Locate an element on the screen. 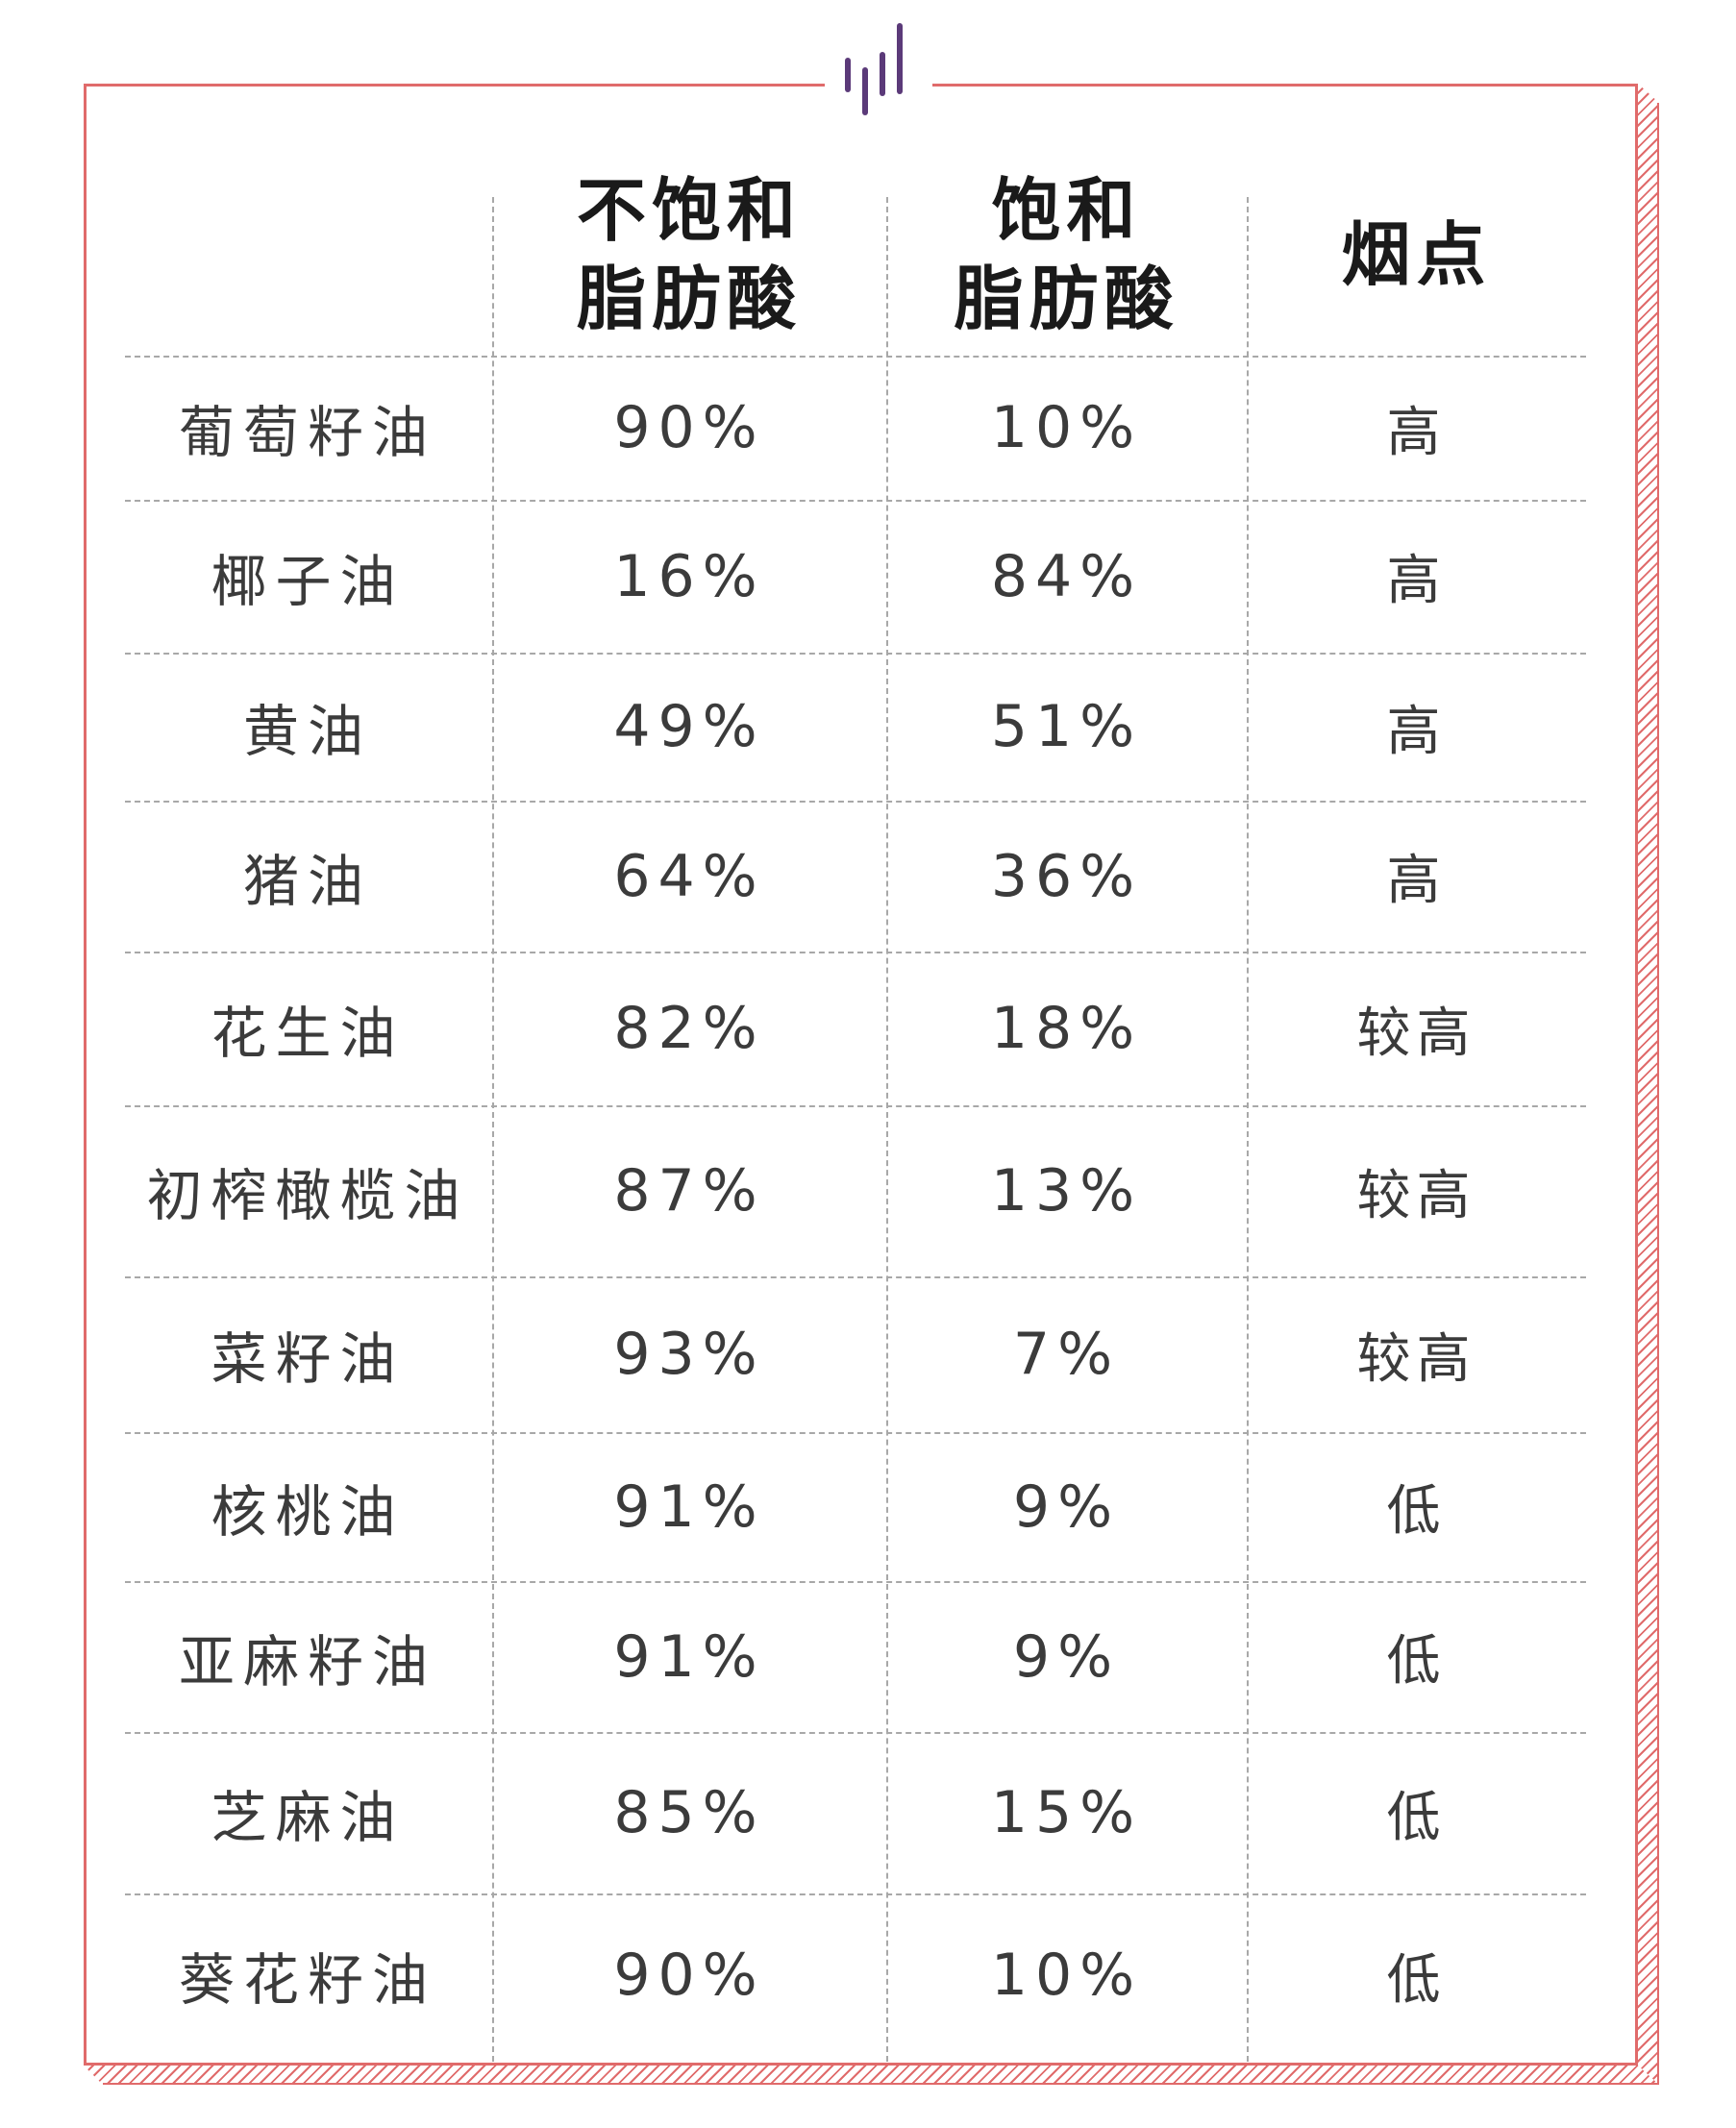 The image size is (1736, 2128). frame-shadow-edge-right is located at coordinates (1658, 1094).